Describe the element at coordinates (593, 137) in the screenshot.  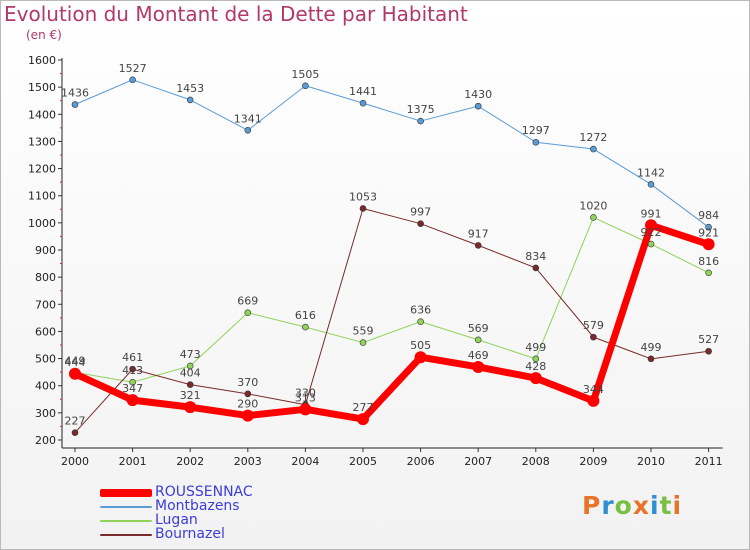
I see `data-label-montbazens: 1272` at that location.